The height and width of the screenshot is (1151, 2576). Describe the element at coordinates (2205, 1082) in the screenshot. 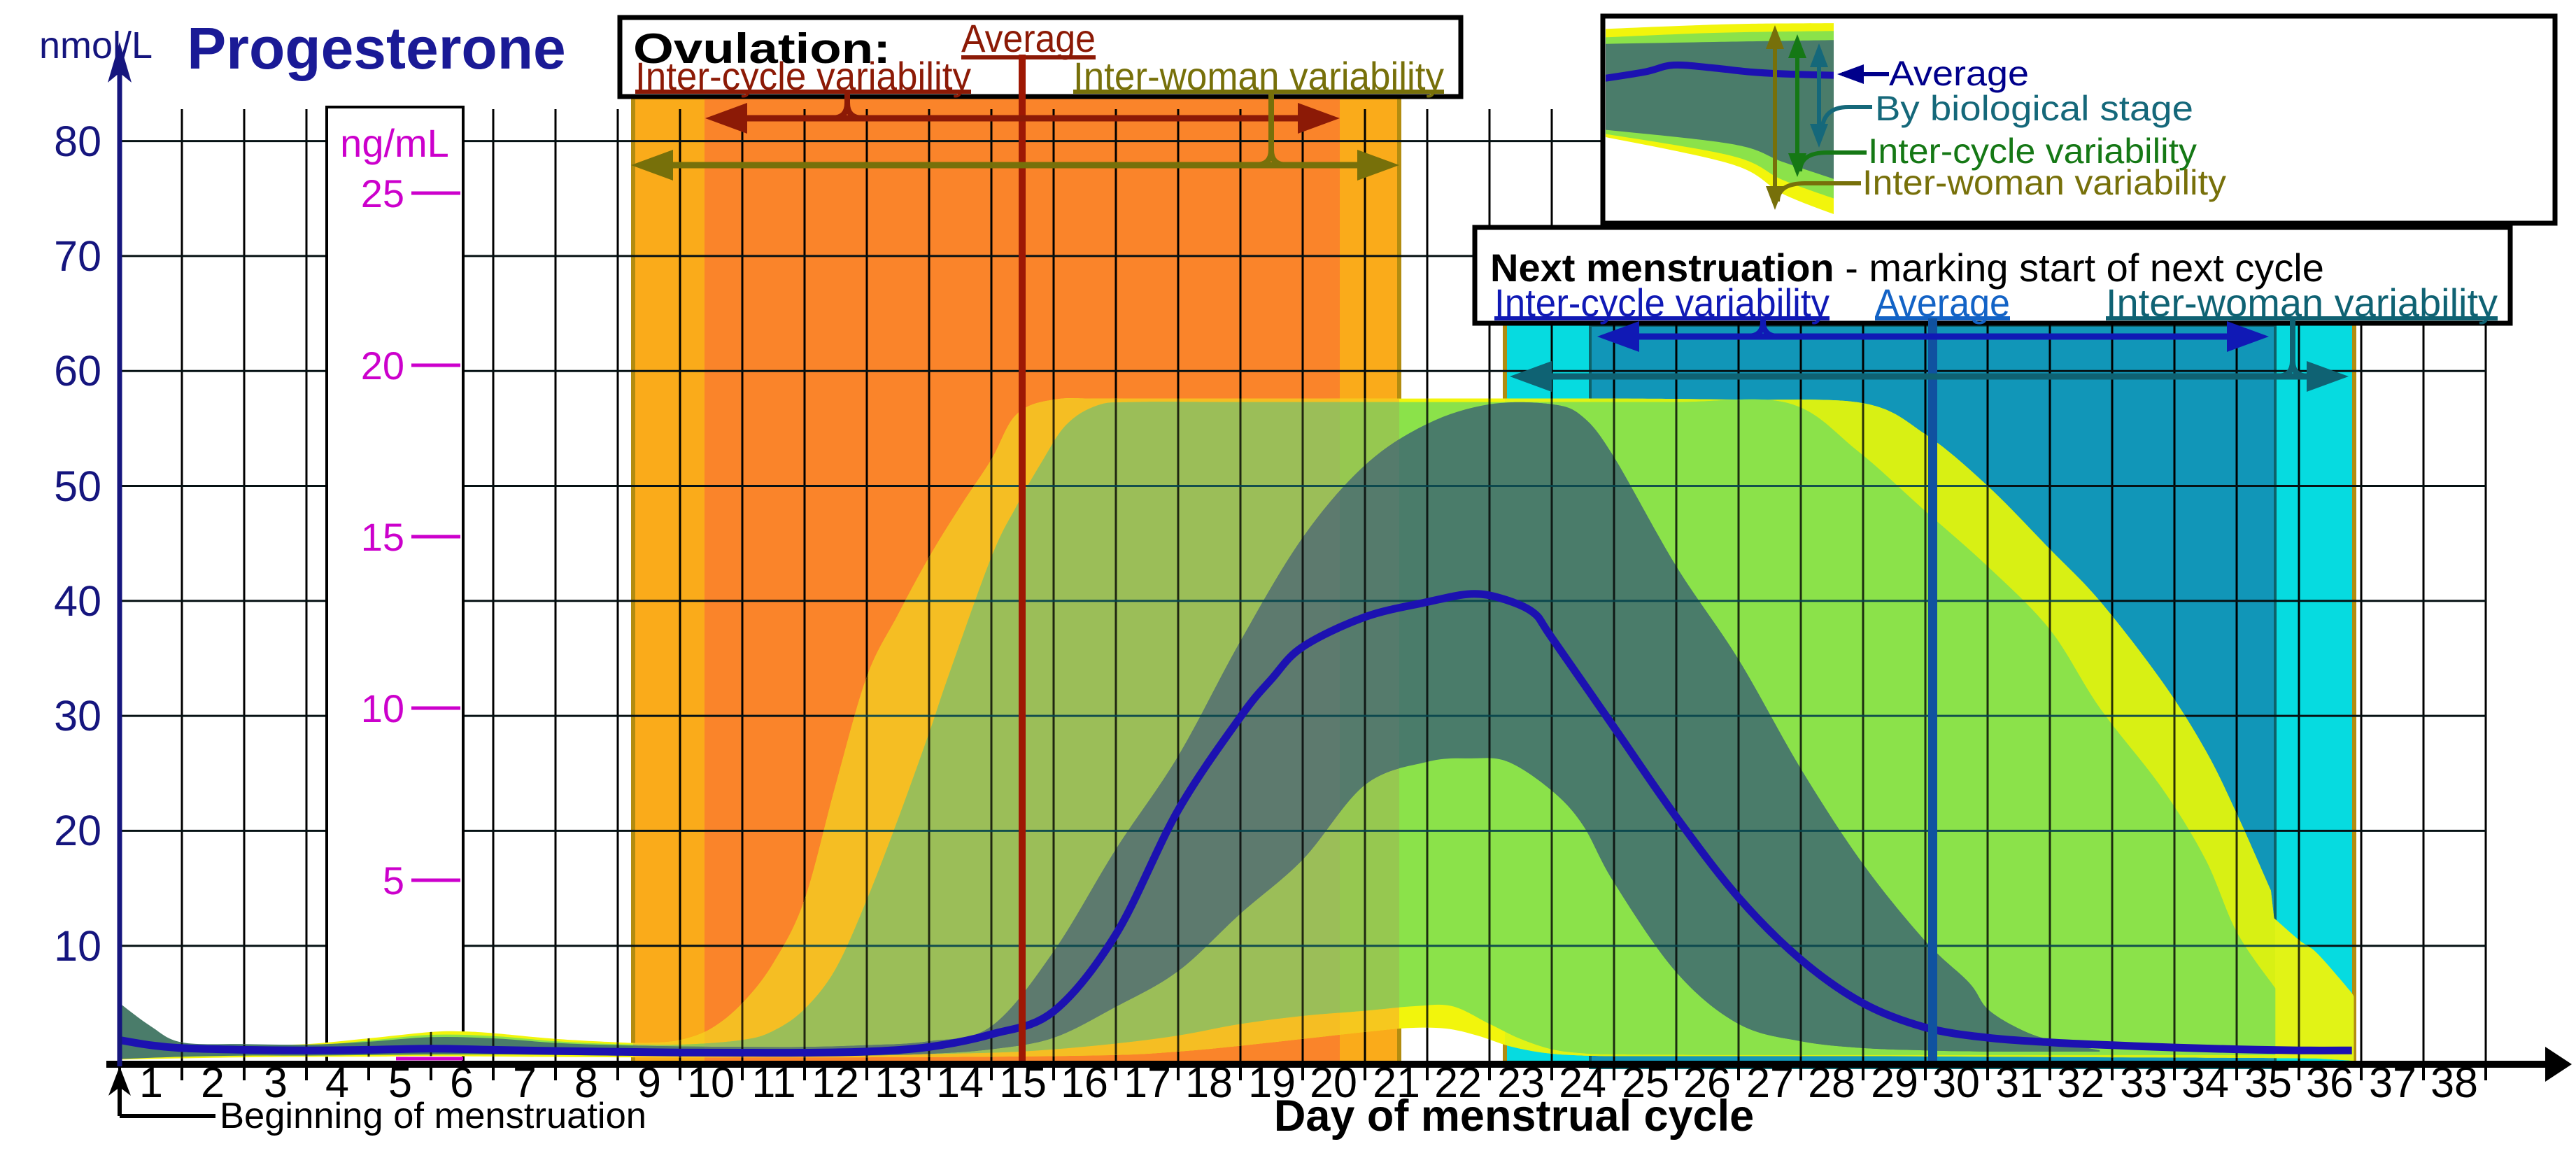

I see `svg-text: 34` at that location.